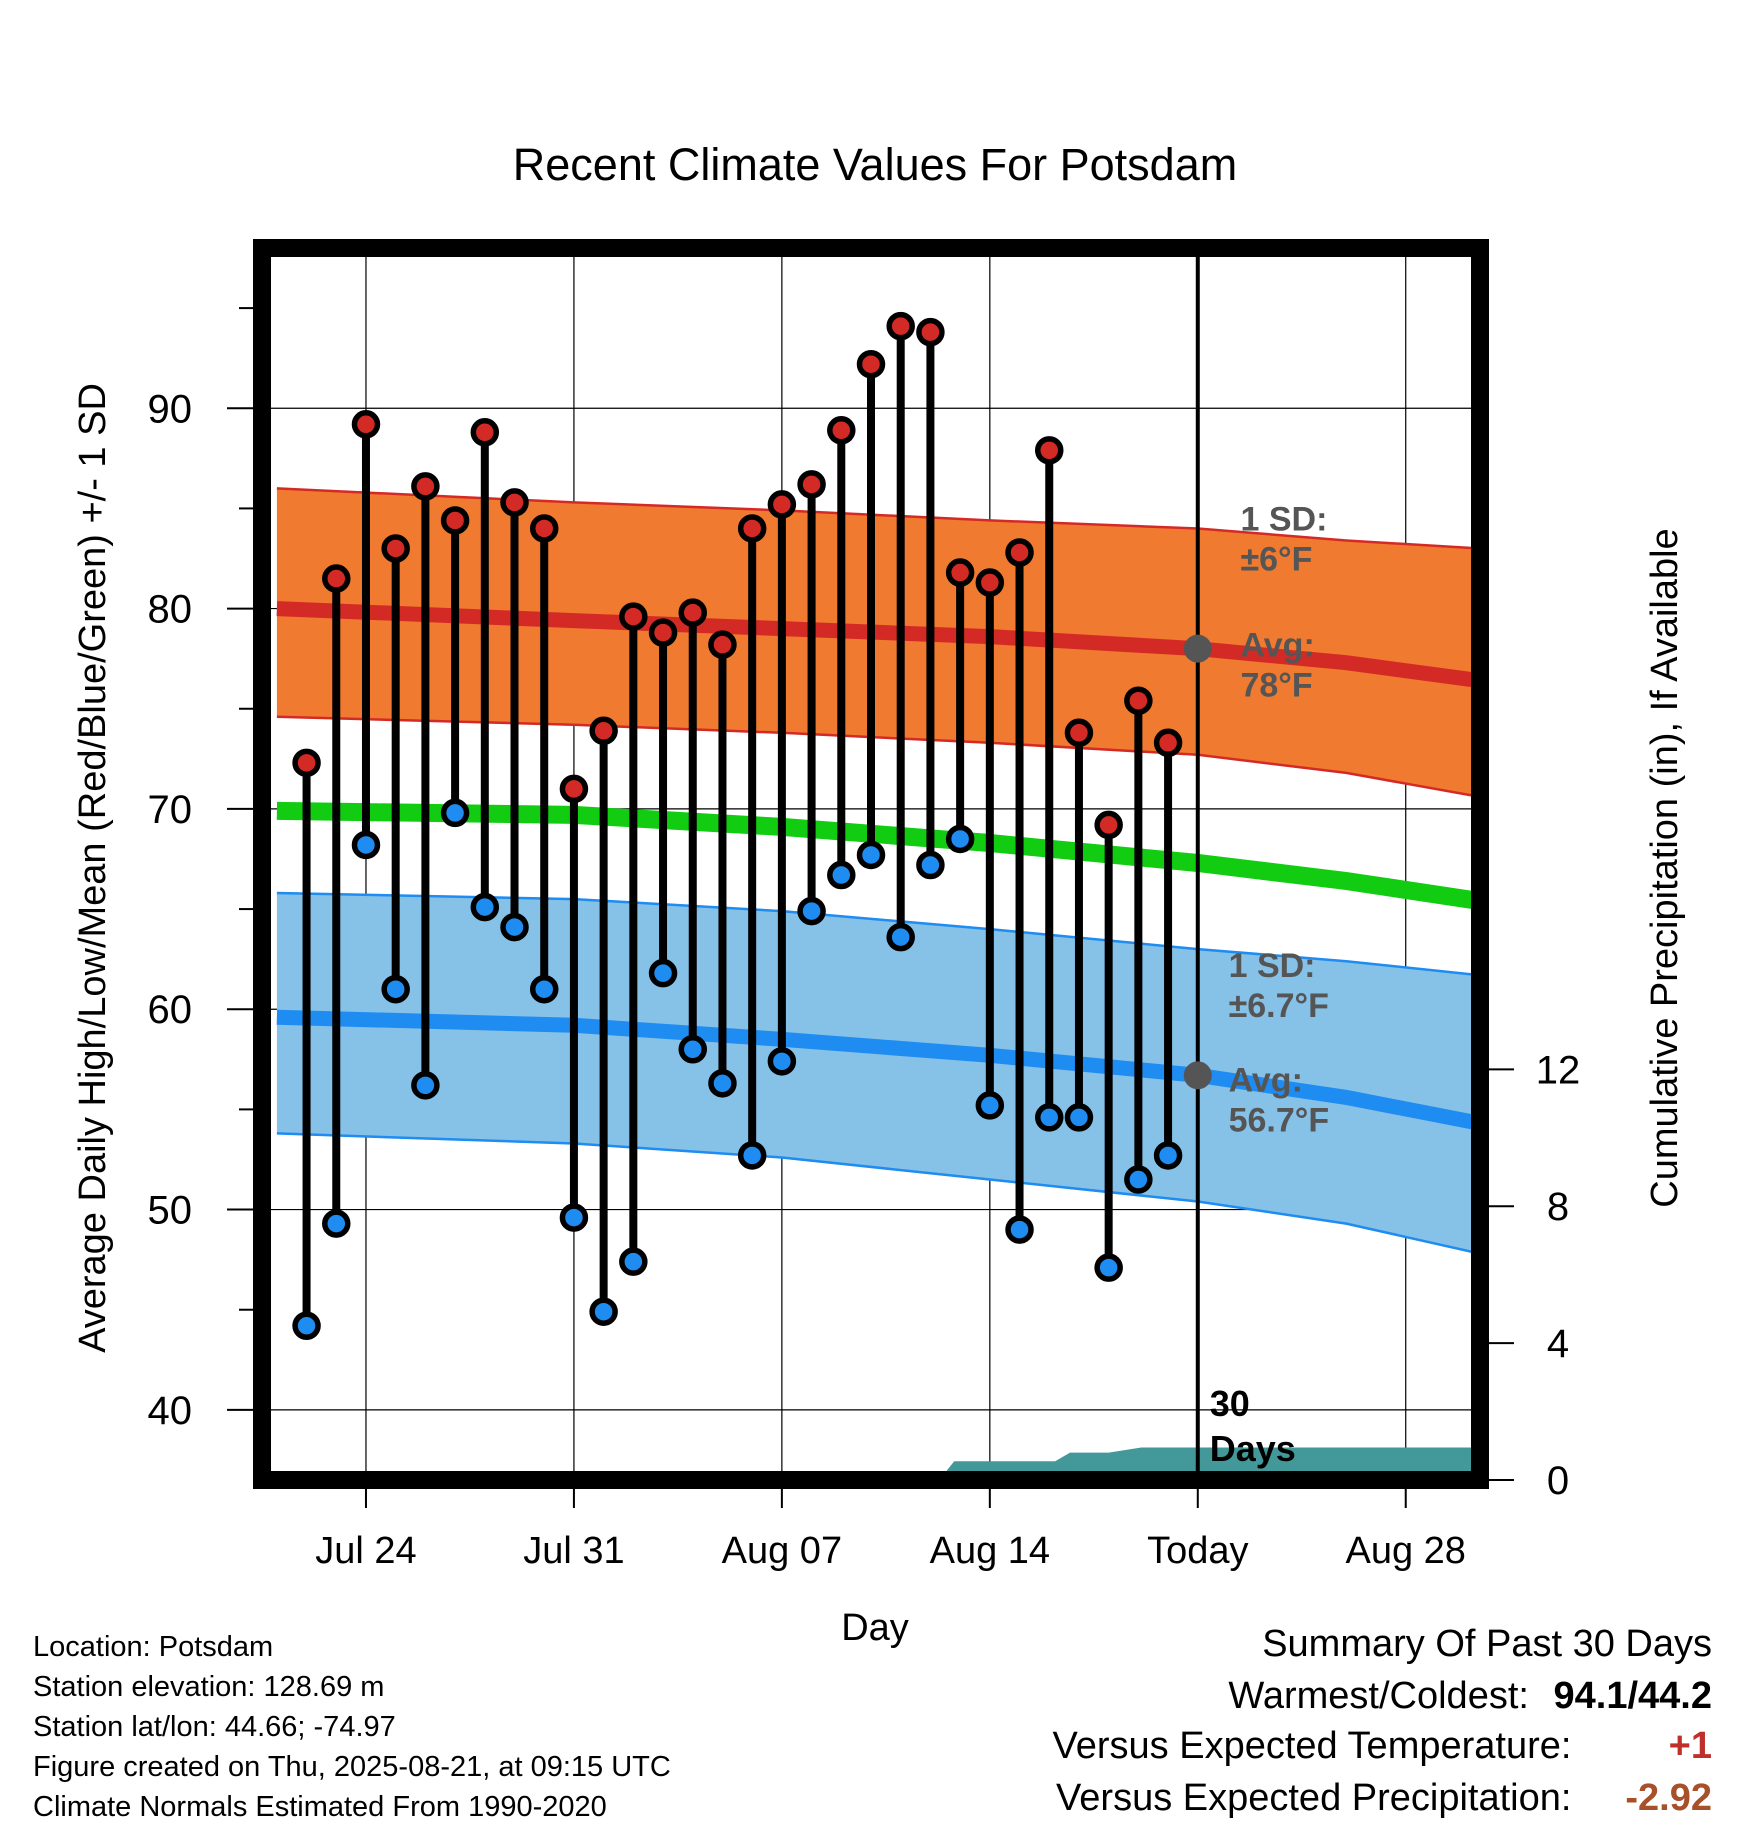 The height and width of the screenshot is (1828, 1748). What do you see at coordinates (1279, 1006) in the screenshot?
I see `normal-annotation: ±6.7°F` at bounding box center [1279, 1006].